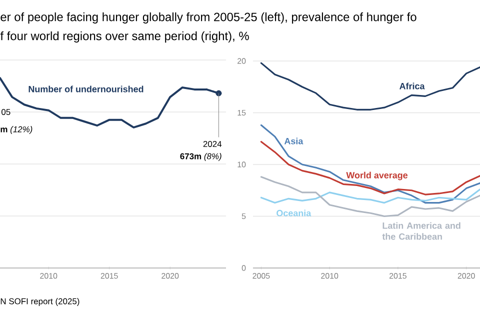 This screenshot has width=480, height=320. I want to click on series-label: Number of undernourished, so click(86, 89).